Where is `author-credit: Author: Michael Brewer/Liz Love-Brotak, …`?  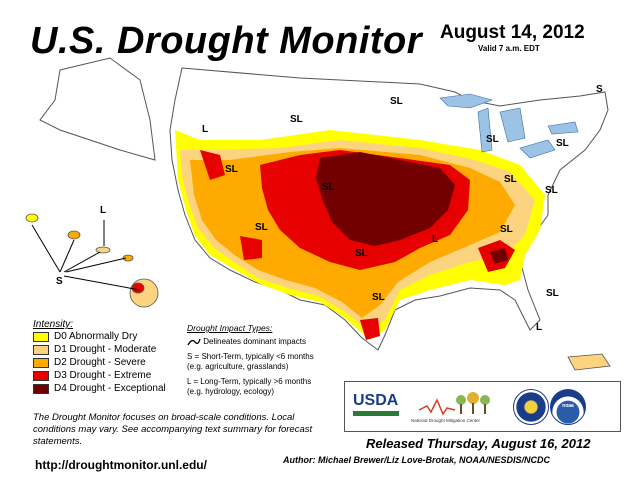
author-credit: Author: Michael Brewer/Liz Love-Brotak, … is located at coordinates (417, 460).